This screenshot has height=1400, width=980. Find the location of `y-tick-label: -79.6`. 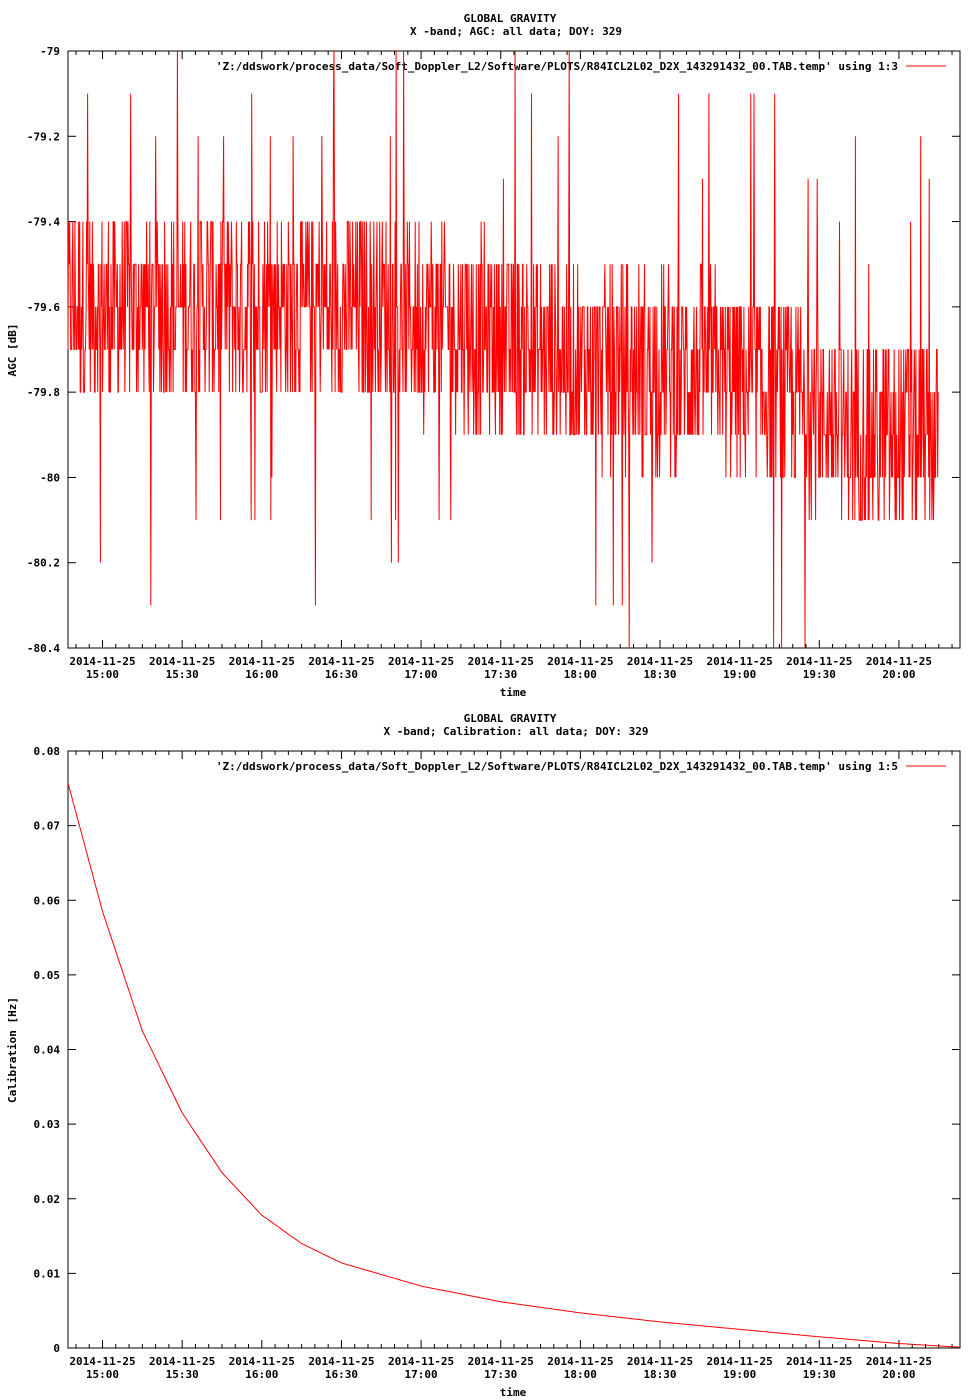

y-tick-label: -79.6 is located at coordinates (43, 307).